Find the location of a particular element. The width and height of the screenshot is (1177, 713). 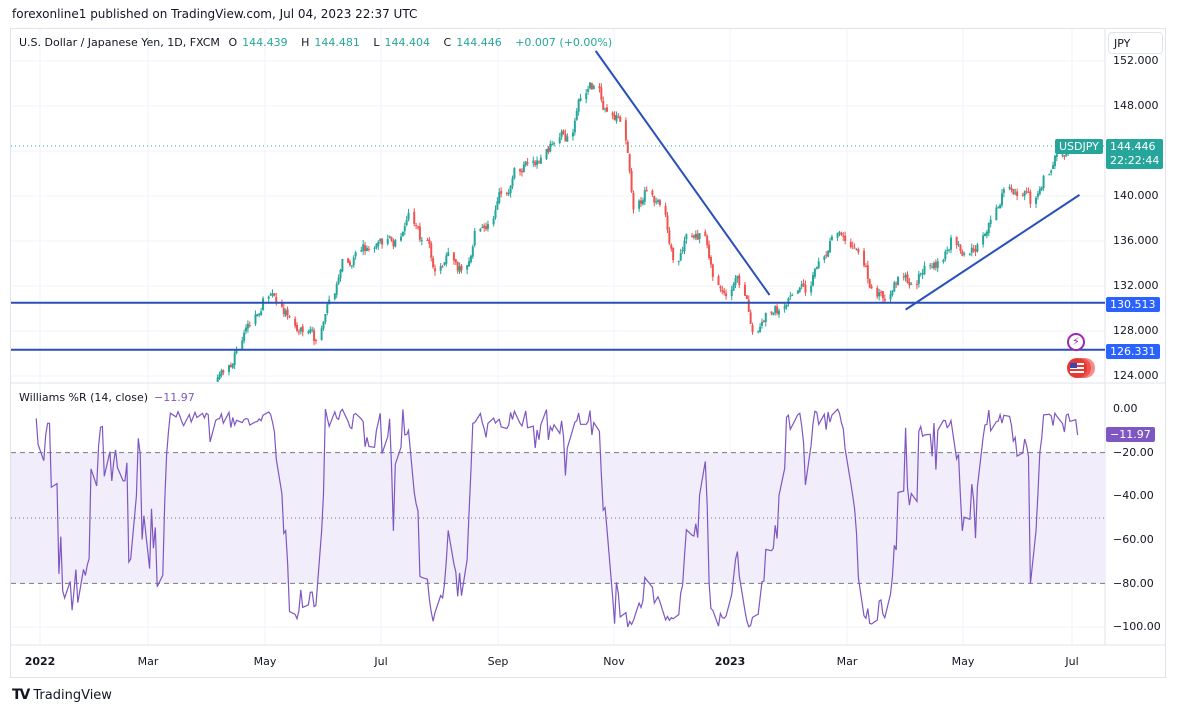

indicator-legend: Williams %R (14, close) −11.97 is located at coordinates (107, 397).